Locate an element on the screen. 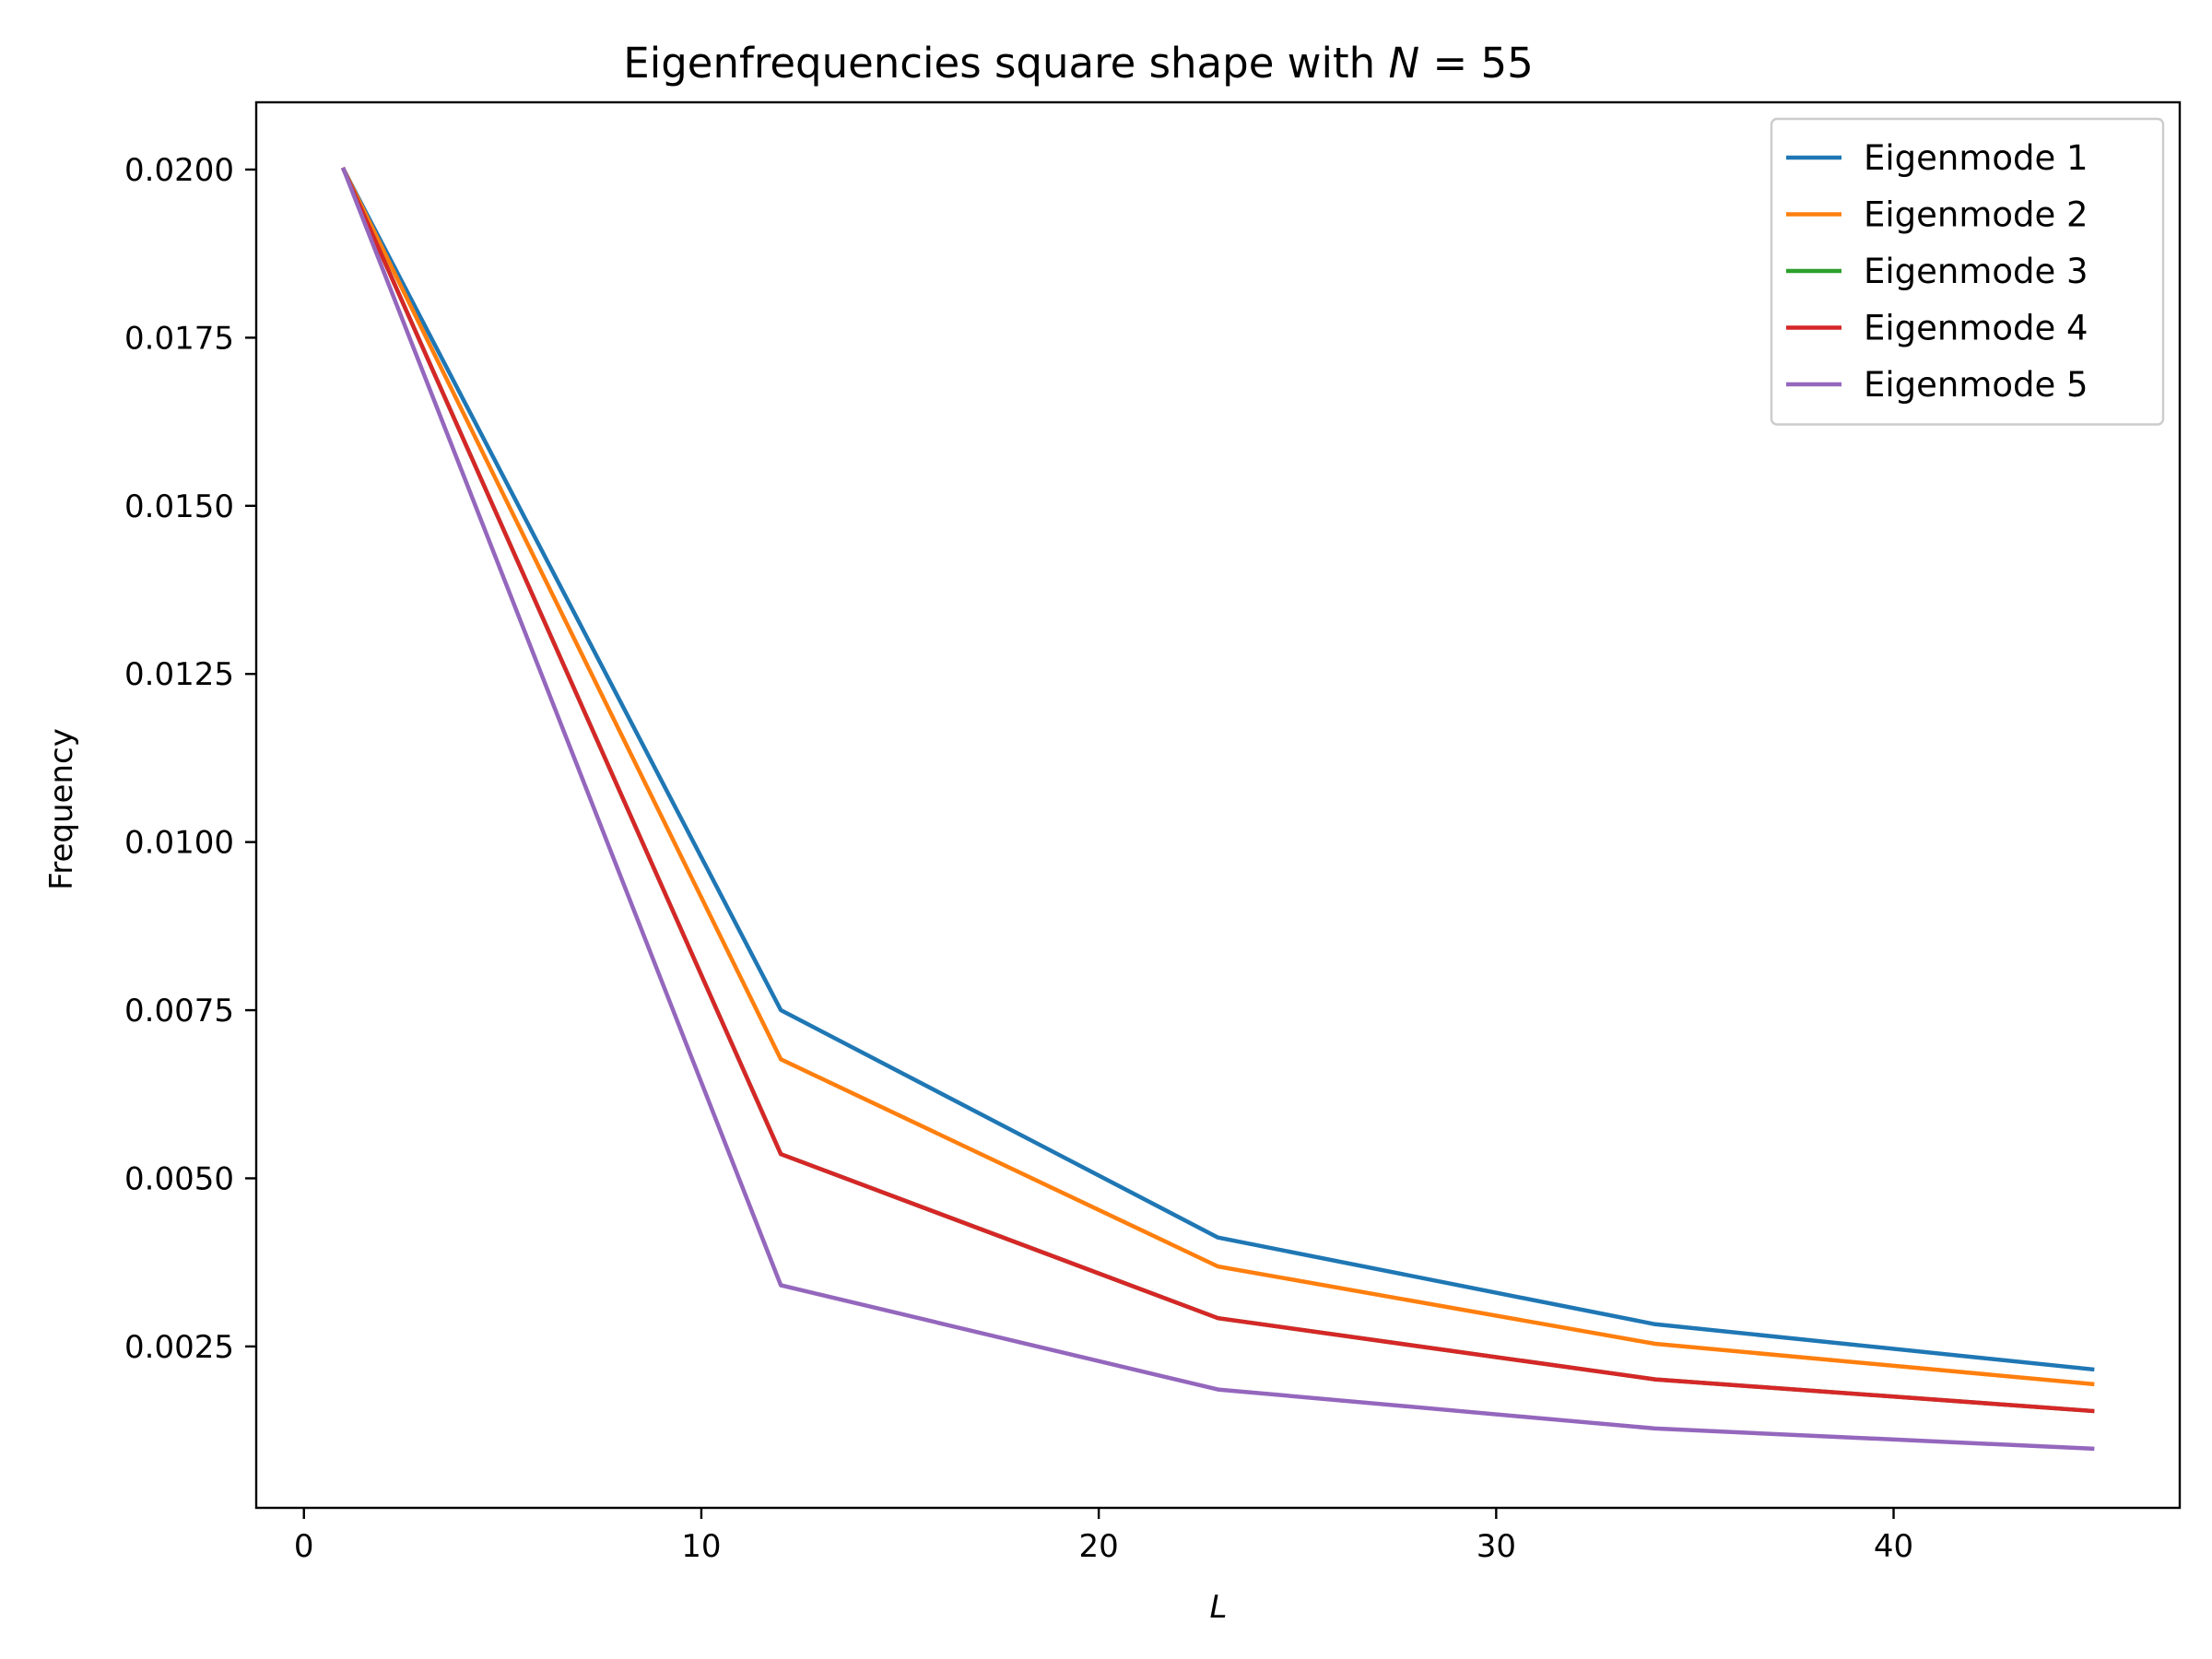  legend-label-3: Eigenmode 3 is located at coordinates (1976, 271).